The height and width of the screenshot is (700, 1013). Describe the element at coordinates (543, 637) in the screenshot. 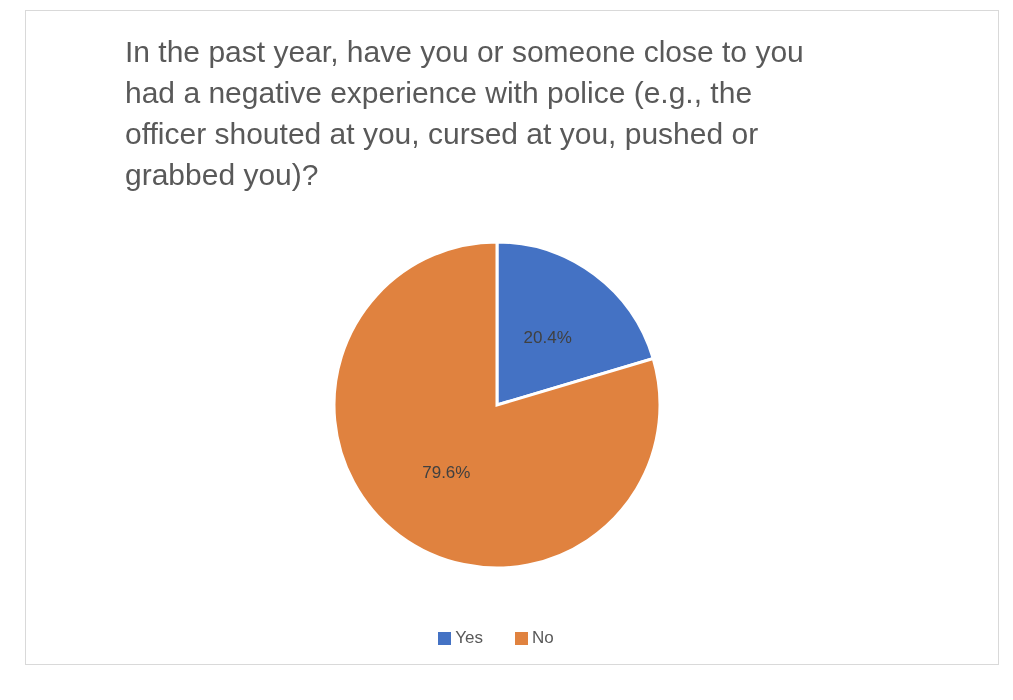

I see `legend-label: No` at that location.